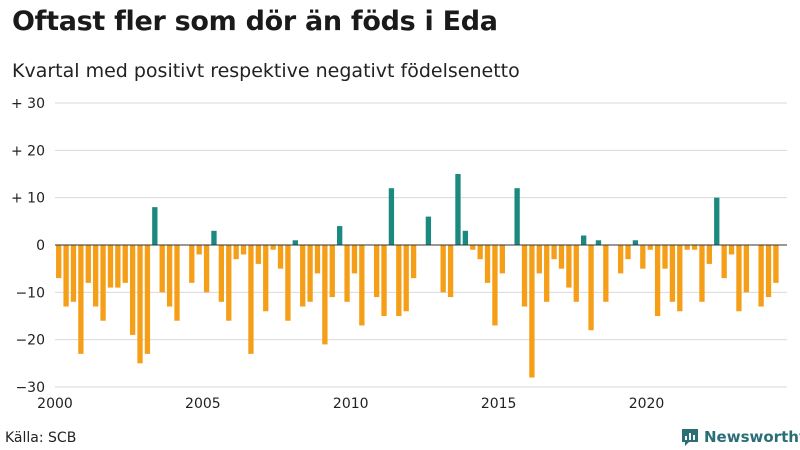 The height and width of the screenshot is (450, 800). Describe the element at coordinates (41, 438) in the screenshot. I see `source-note: Källa: SCB` at that location.